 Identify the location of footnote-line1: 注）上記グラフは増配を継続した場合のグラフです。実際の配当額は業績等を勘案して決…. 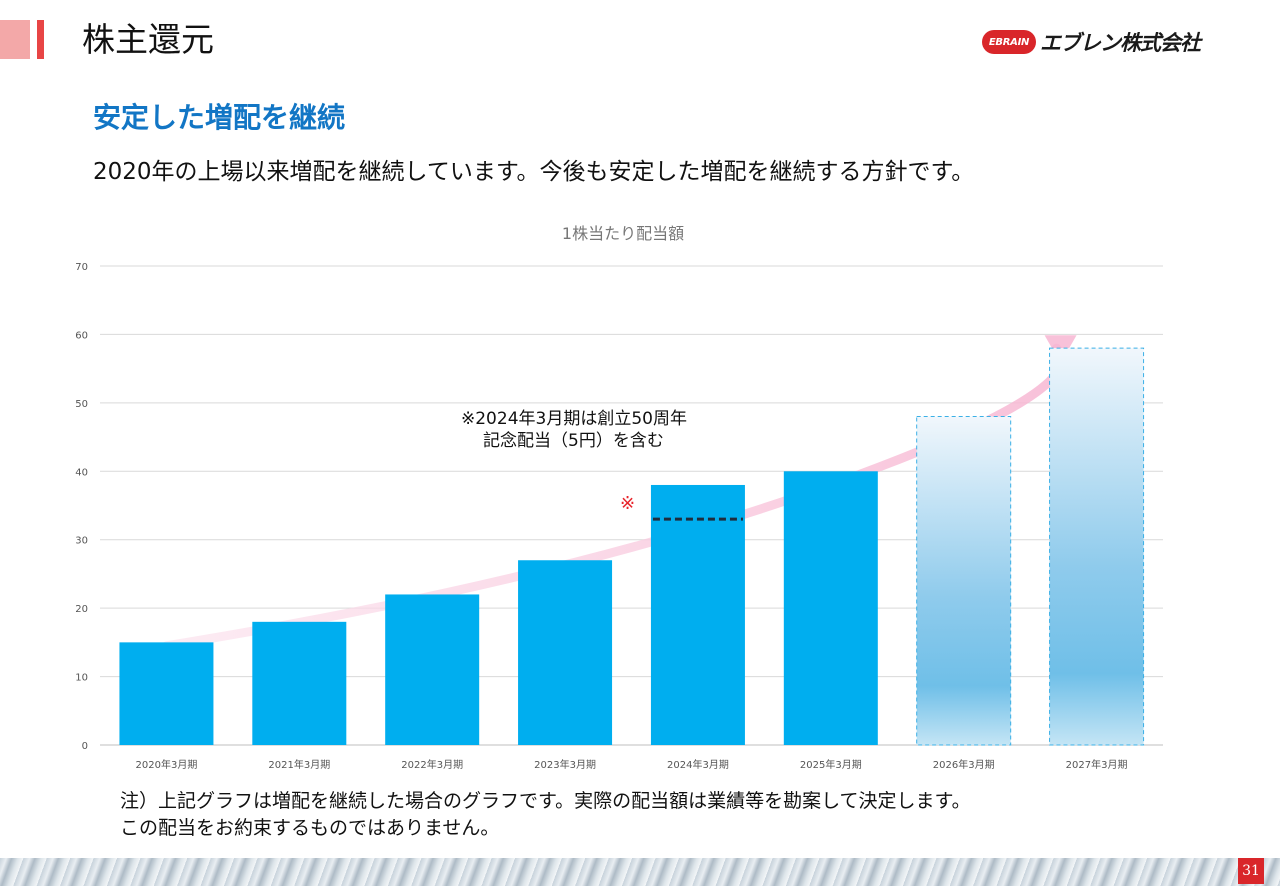
(545, 801).